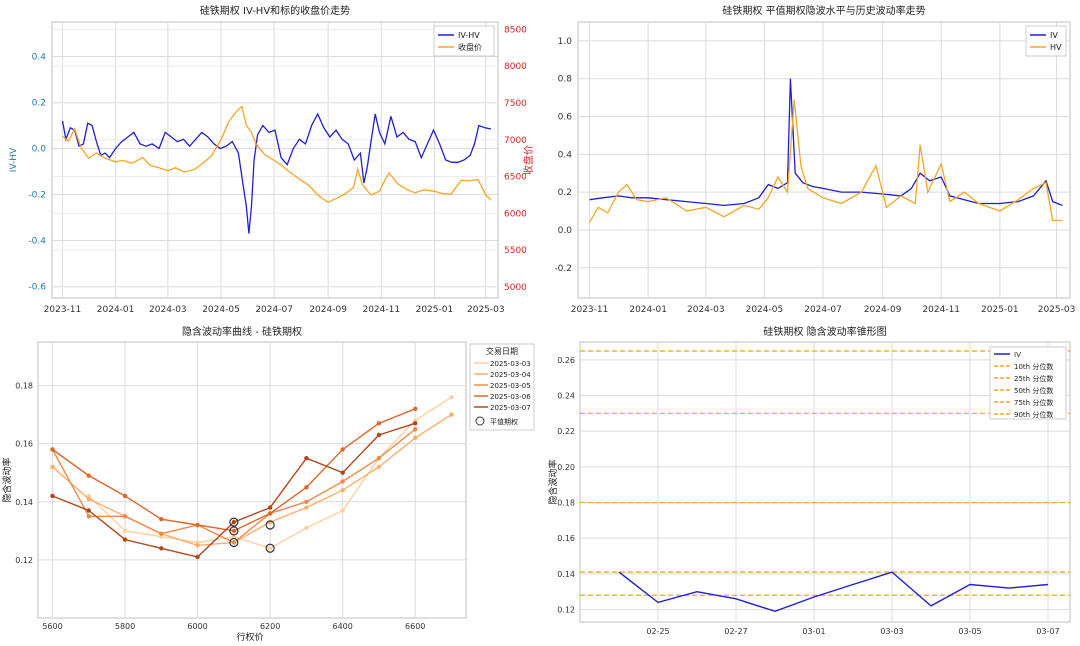 The width and height of the screenshot is (1080, 646). What do you see at coordinates (275, 10) in the screenshot?
I see `chart-title: 硅铁期权 IV-HV和标的收盘价走势` at bounding box center [275, 10].